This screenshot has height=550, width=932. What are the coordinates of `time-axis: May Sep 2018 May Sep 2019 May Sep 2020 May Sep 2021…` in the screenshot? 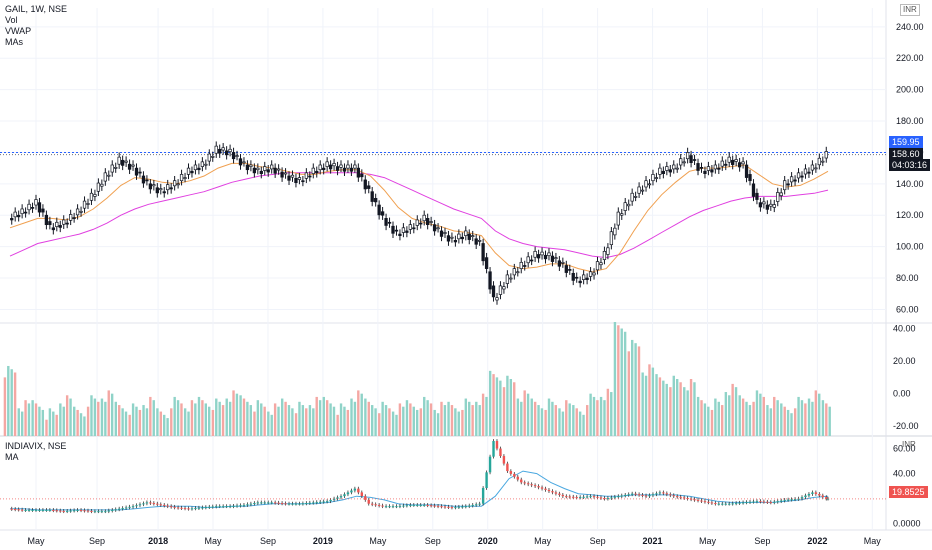 It's located at (454, 541).